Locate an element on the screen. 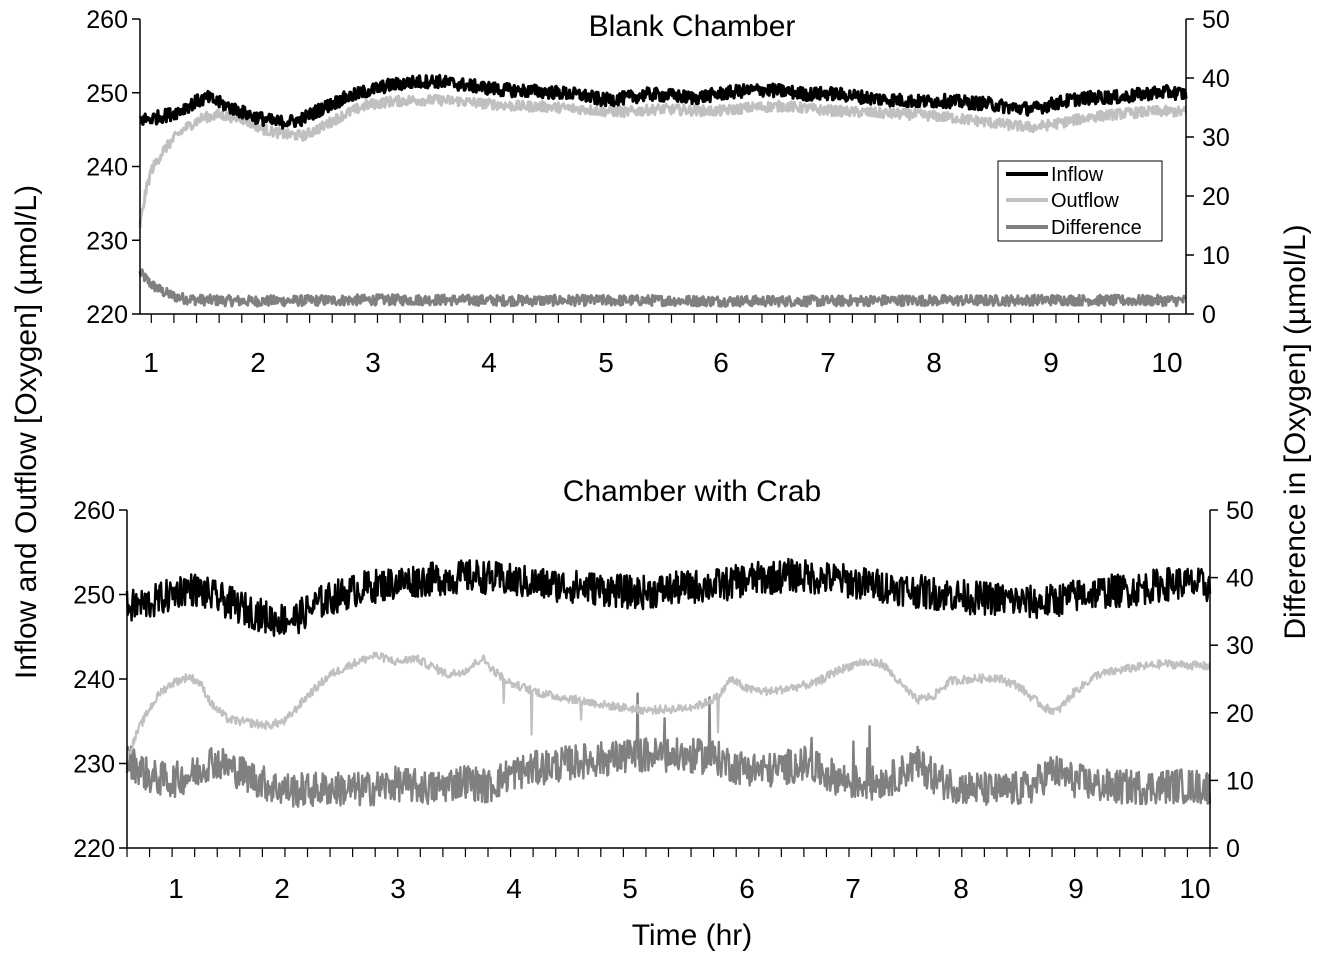  legend-label-inflow: Inflow is located at coordinates (1077, 175).